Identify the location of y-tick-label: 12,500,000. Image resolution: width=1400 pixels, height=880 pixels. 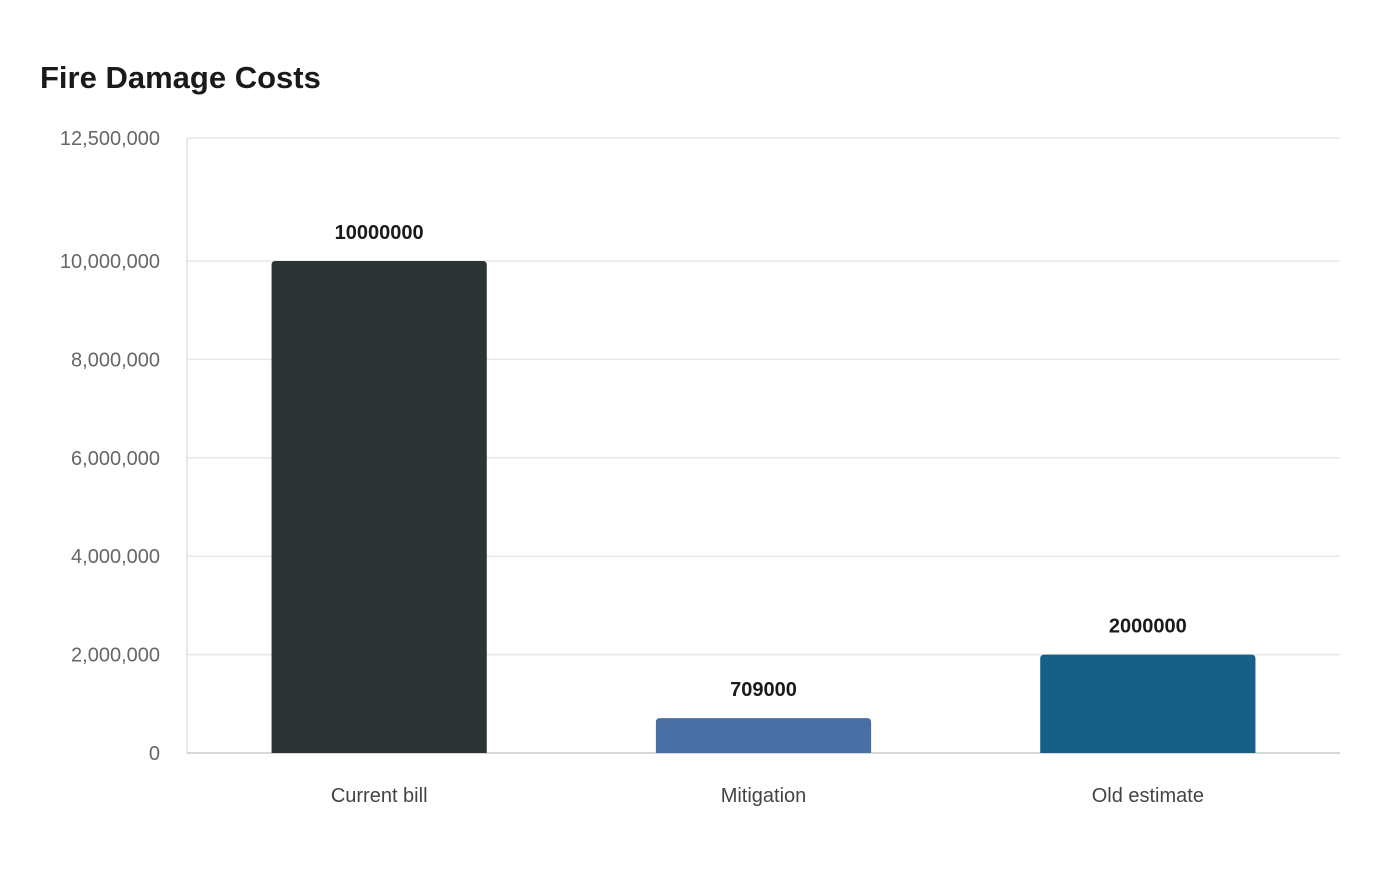
(110, 139).